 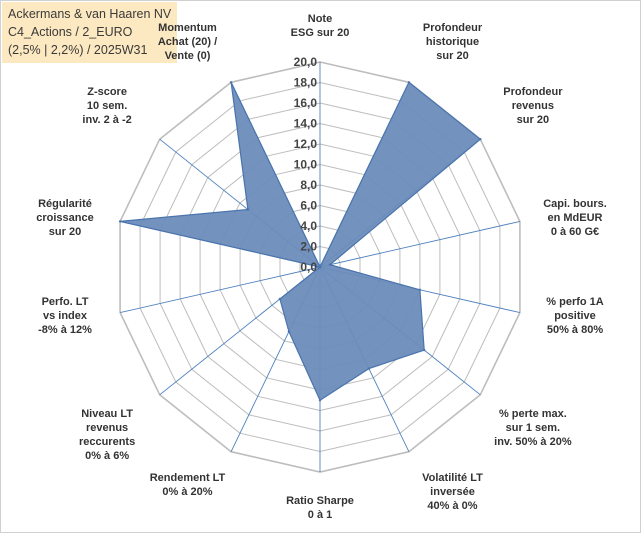 What do you see at coordinates (308, 206) in the screenshot?
I see `tick-label: 6,0` at bounding box center [308, 206].